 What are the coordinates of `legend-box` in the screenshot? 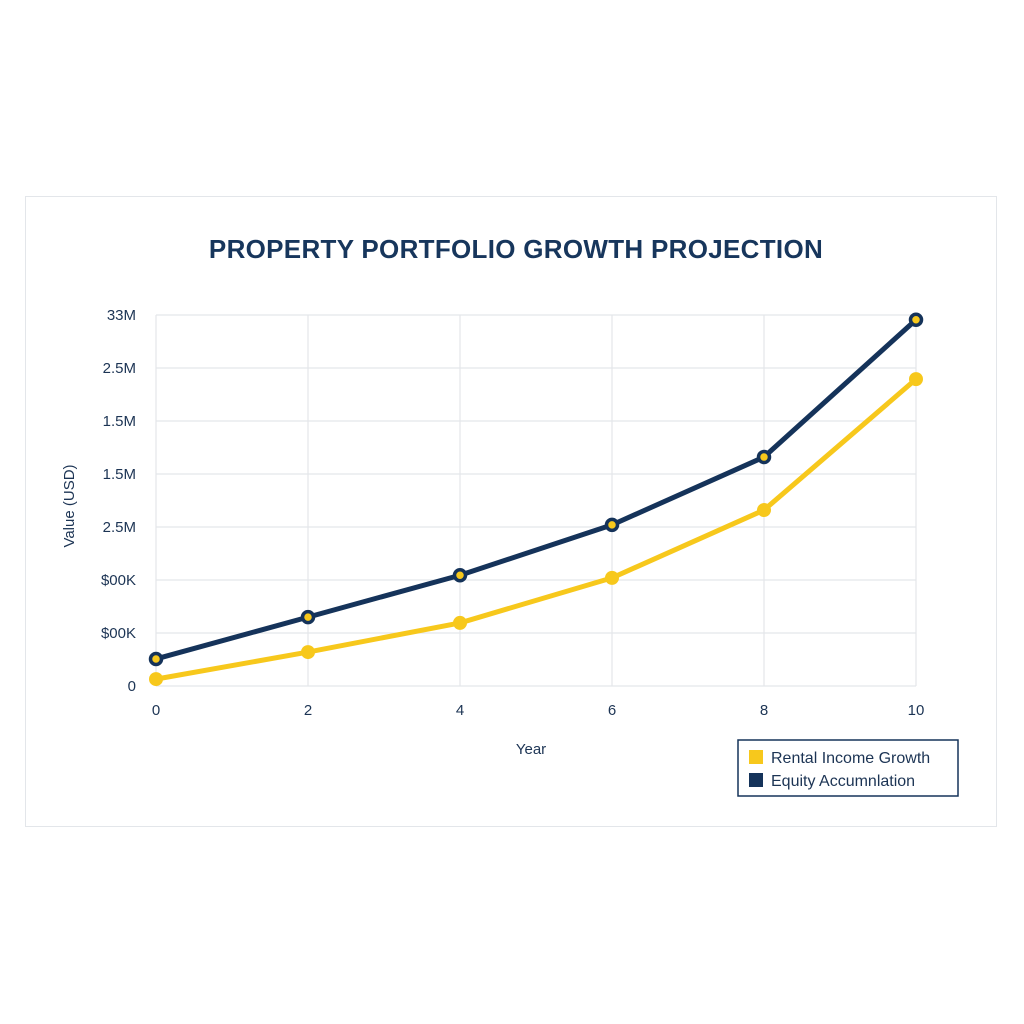 It's located at (848, 768).